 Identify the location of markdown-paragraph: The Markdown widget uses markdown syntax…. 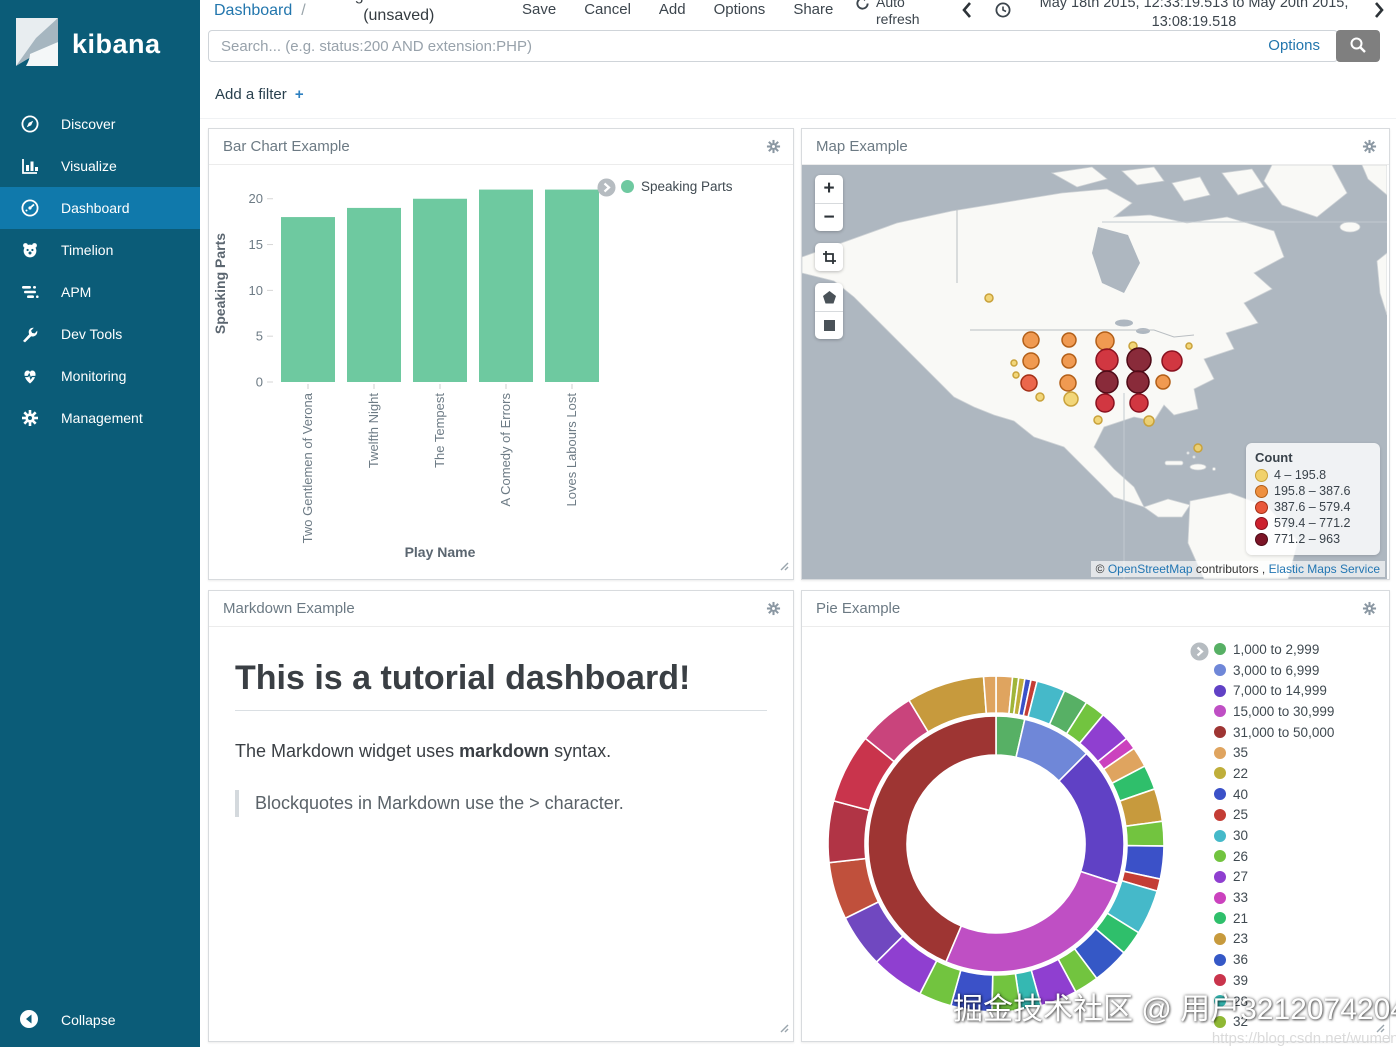
(423, 751).